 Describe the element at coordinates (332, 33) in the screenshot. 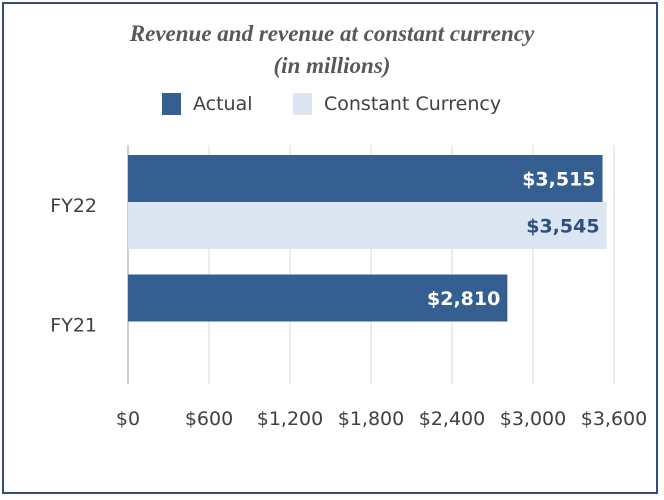

I see `chart-title-line-1: Revenue and revenue at constant currency` at that location.